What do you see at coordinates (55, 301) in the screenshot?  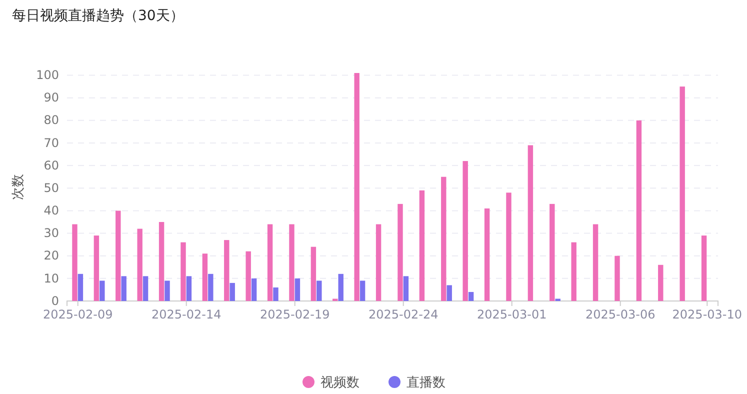 I see `y-tick-label: 0` at bounding box center [55, 301].